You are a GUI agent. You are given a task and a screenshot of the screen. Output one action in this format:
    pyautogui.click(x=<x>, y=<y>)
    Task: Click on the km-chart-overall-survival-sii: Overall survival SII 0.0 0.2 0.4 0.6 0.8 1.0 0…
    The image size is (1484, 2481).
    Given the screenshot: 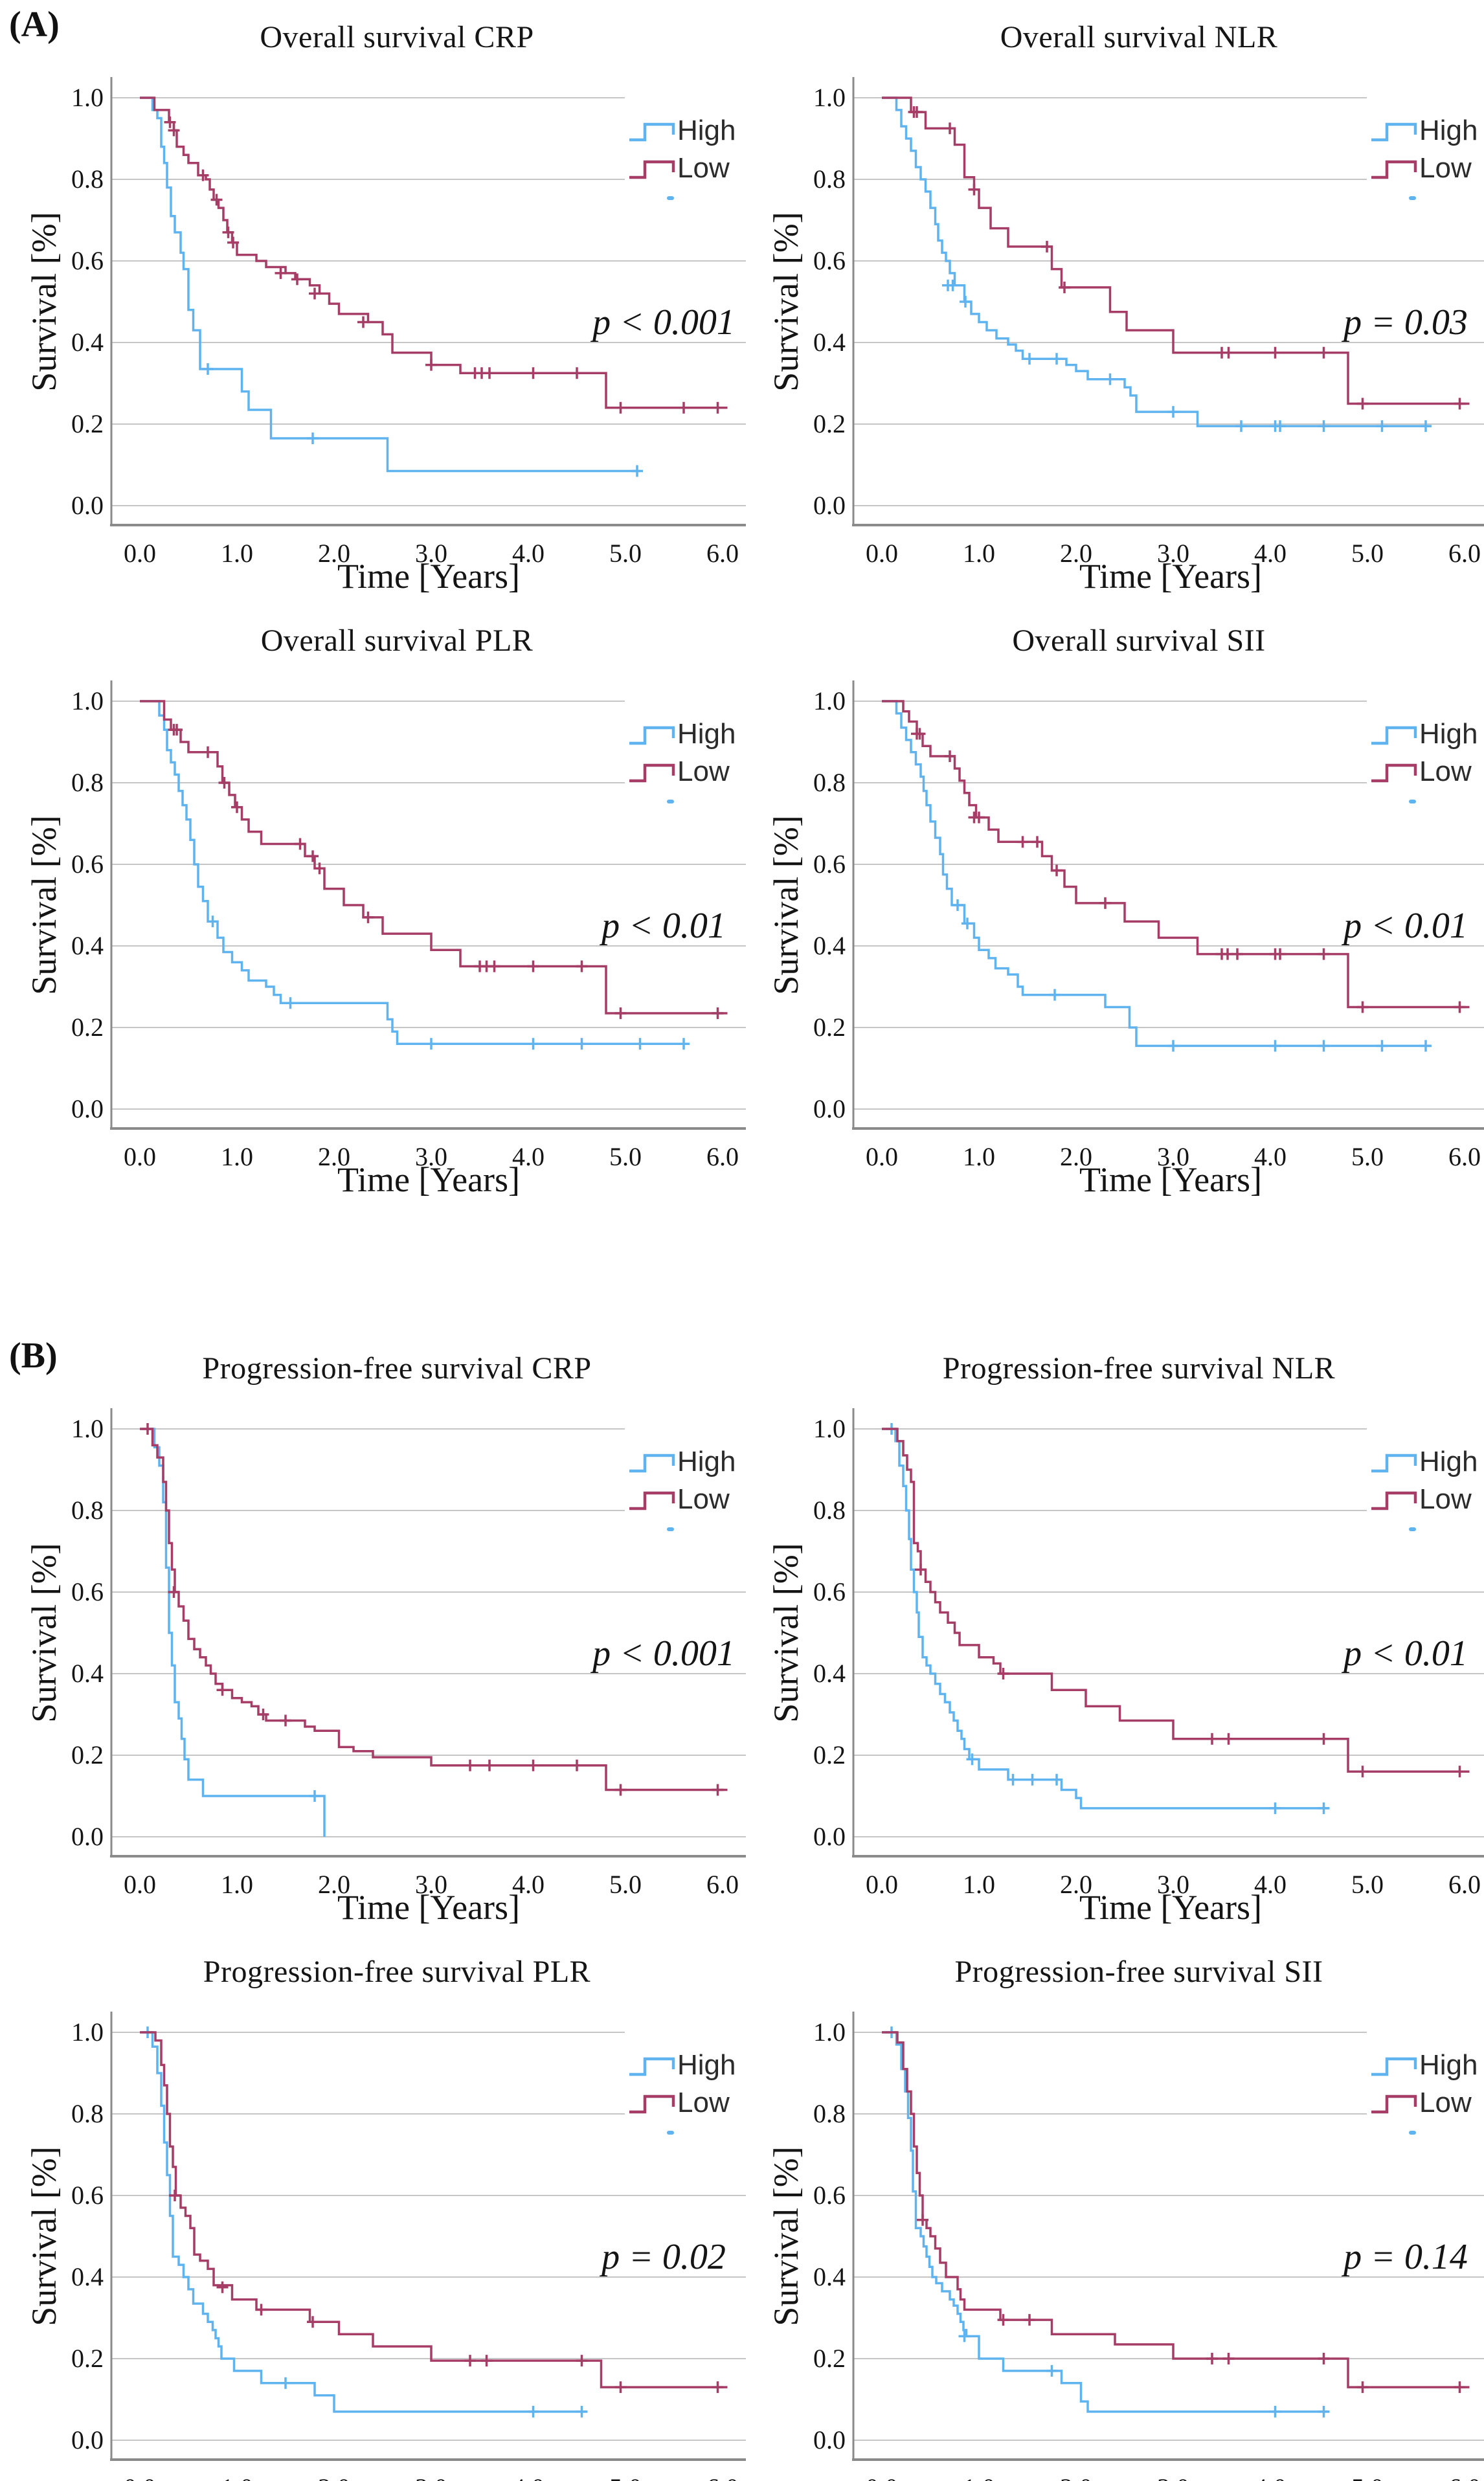 What is the action you would take?
    pyautogui.click(x=1126, y=905)
    